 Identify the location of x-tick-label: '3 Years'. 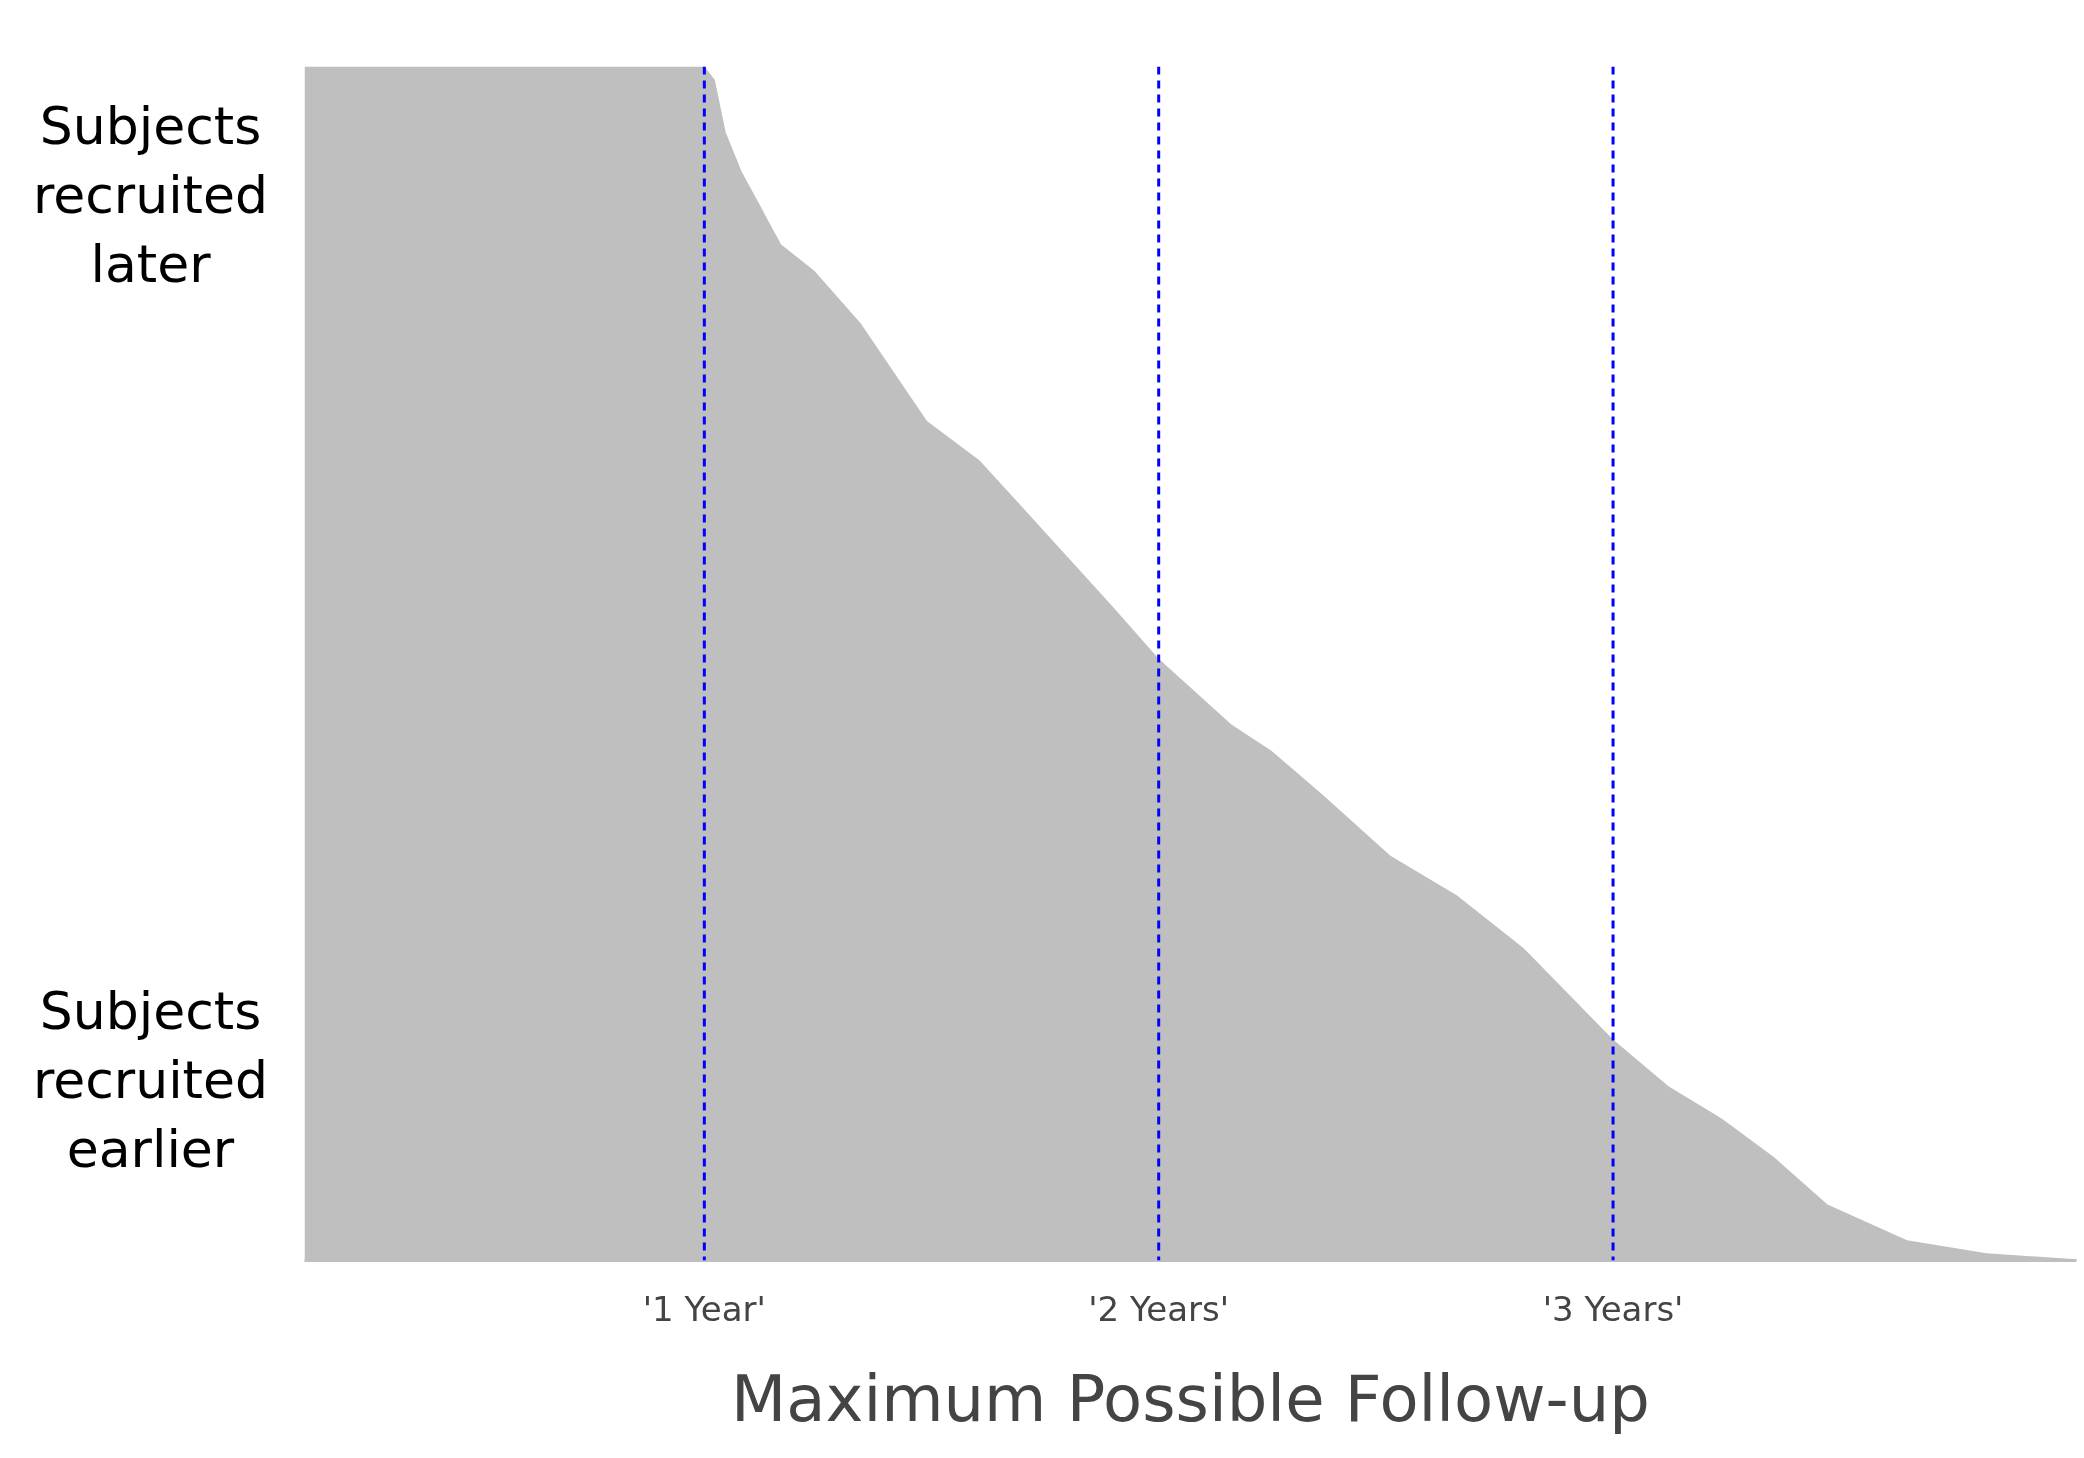
(1613, 1308).